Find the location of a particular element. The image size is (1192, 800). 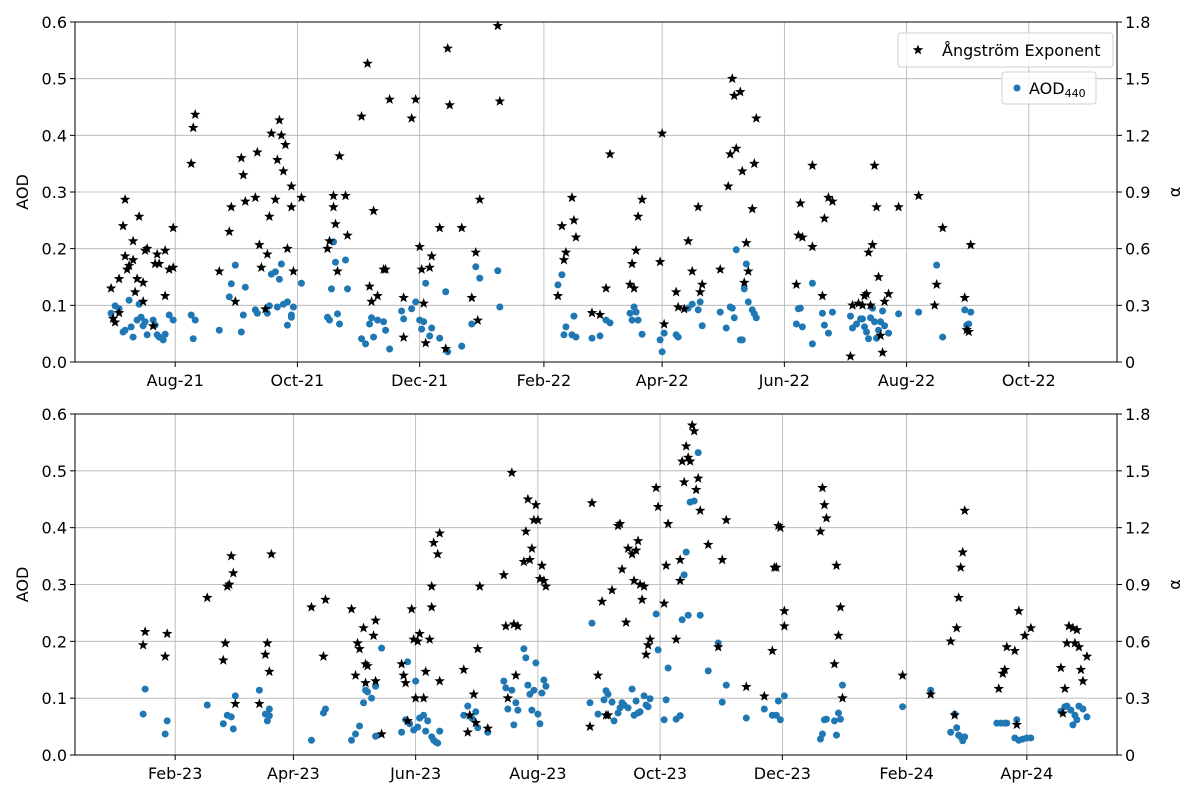

x-tick-label: Jun-22 is located at coordinates (784, 380).